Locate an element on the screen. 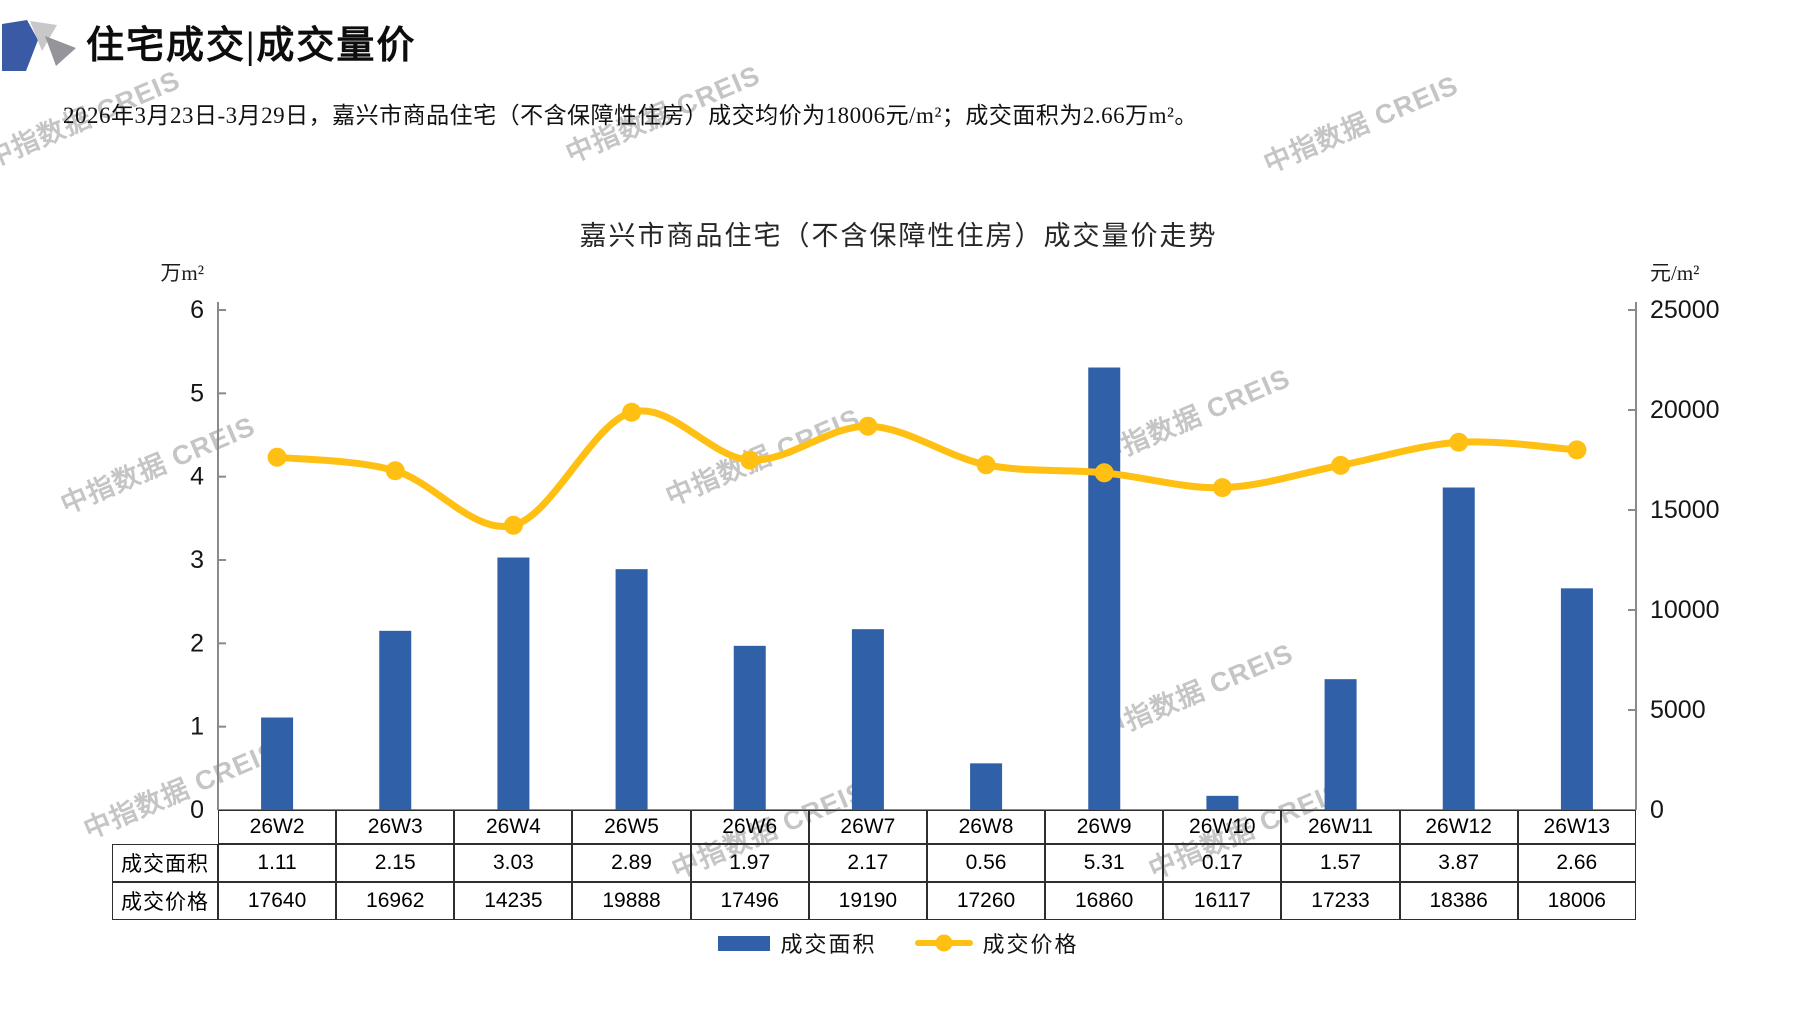 This screenshot has width=1797, height=1010. price-value-cell: 19888 is located at coordinates (631, 901).